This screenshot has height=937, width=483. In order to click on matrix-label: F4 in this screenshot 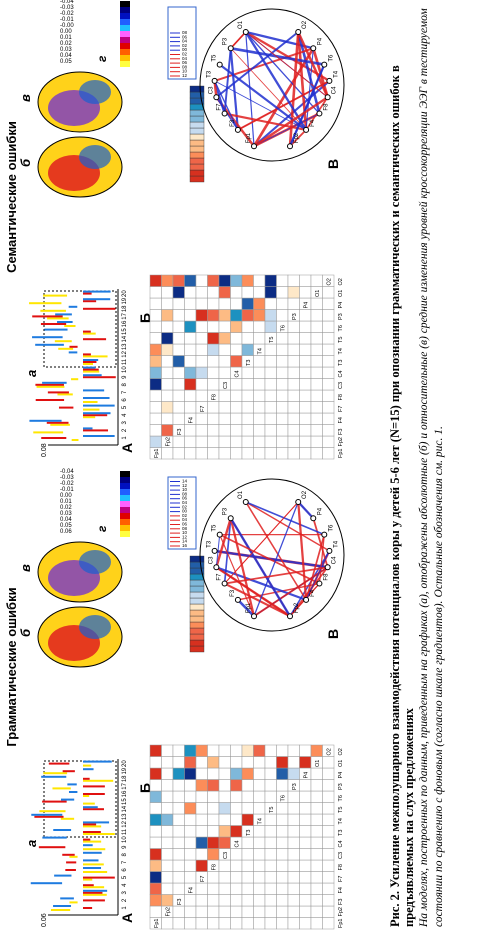, I will do `click(341, 420)`.